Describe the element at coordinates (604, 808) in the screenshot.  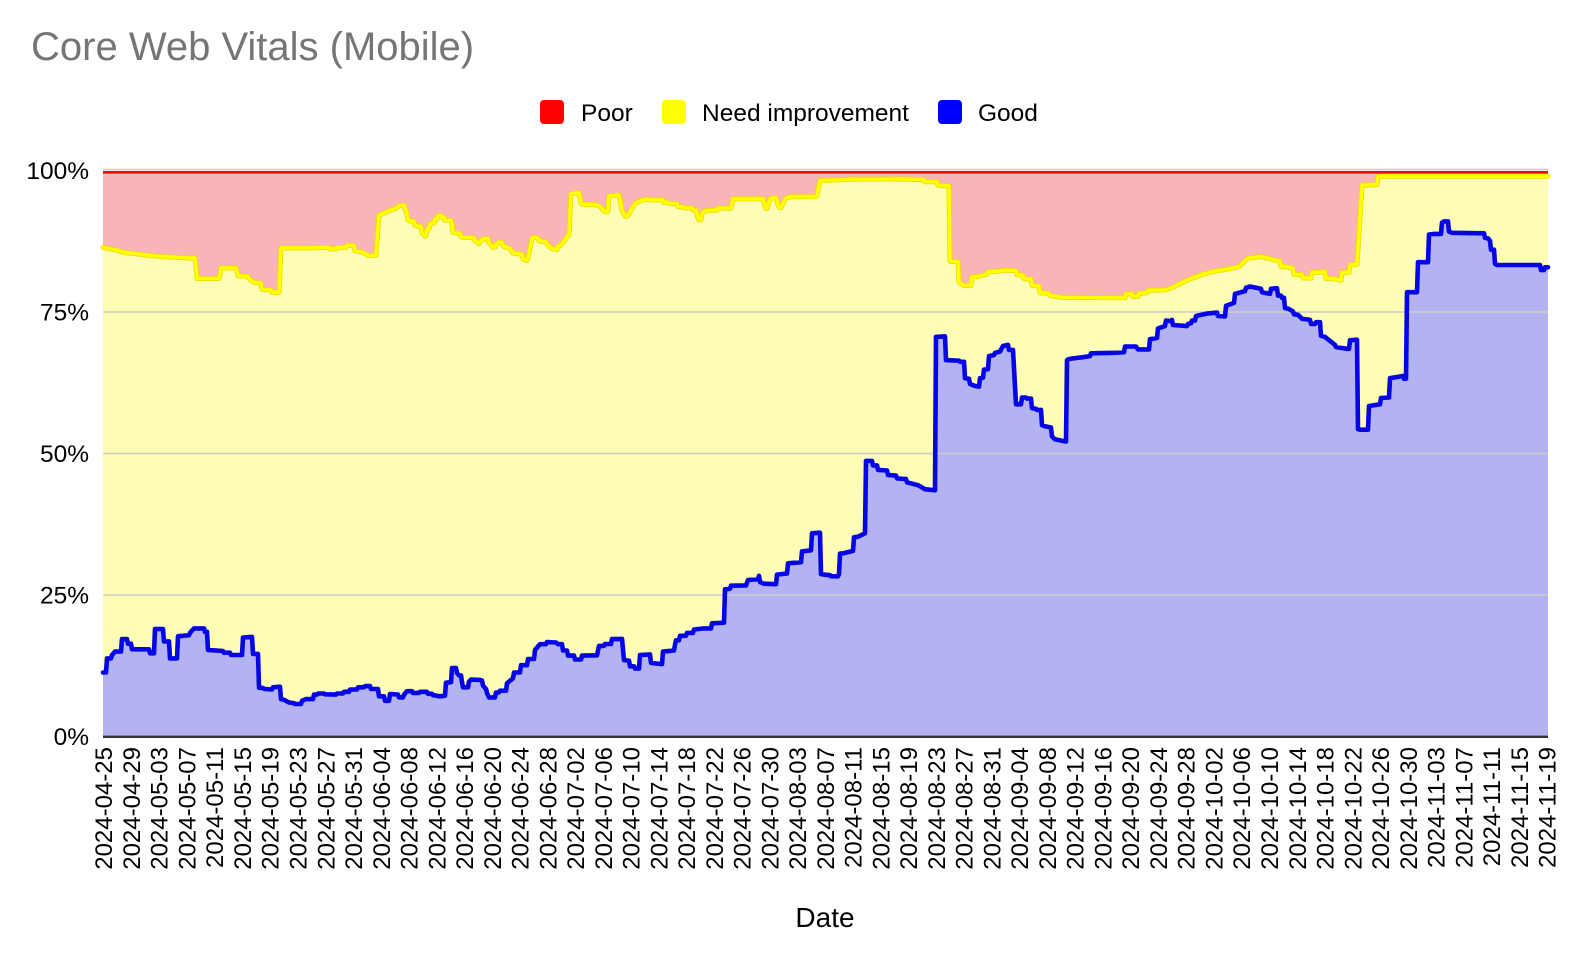
I see `svg-text: 2024-07-06` at that location.